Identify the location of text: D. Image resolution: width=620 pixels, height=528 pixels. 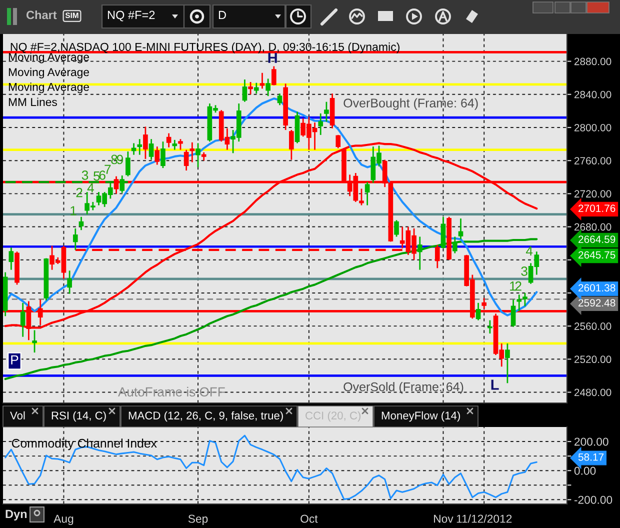
(222, 15).